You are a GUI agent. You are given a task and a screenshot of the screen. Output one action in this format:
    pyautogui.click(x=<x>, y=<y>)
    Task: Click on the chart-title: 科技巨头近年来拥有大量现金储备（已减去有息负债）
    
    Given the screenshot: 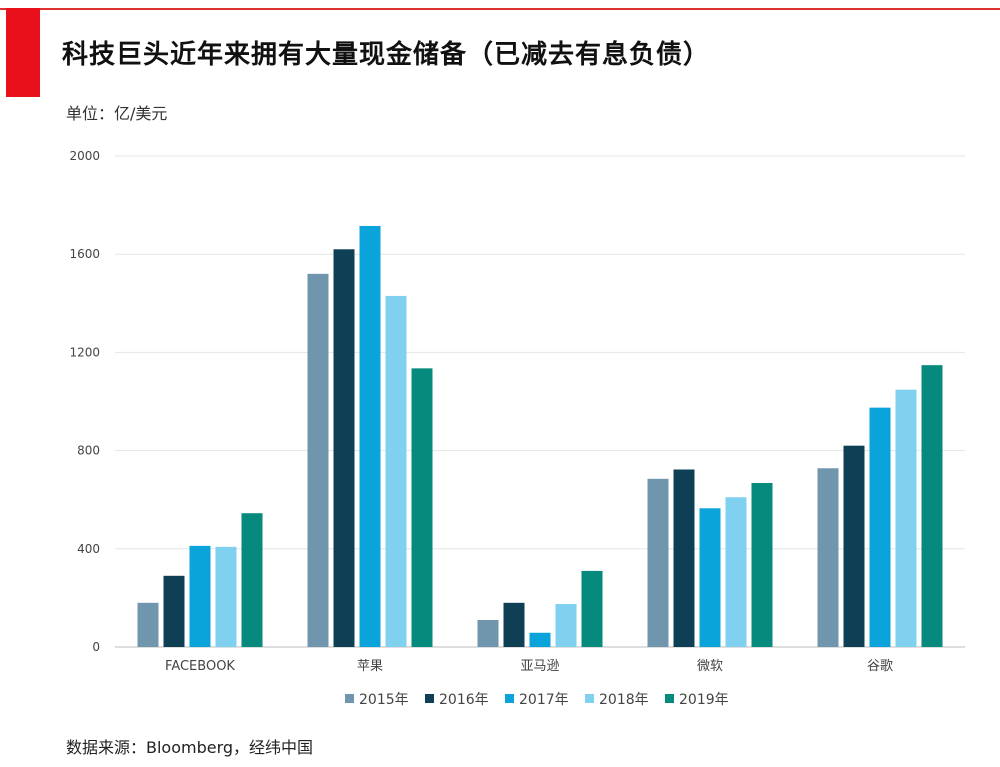 What is the action you would take?
    pyautogui.click(x=386, y=55)
    